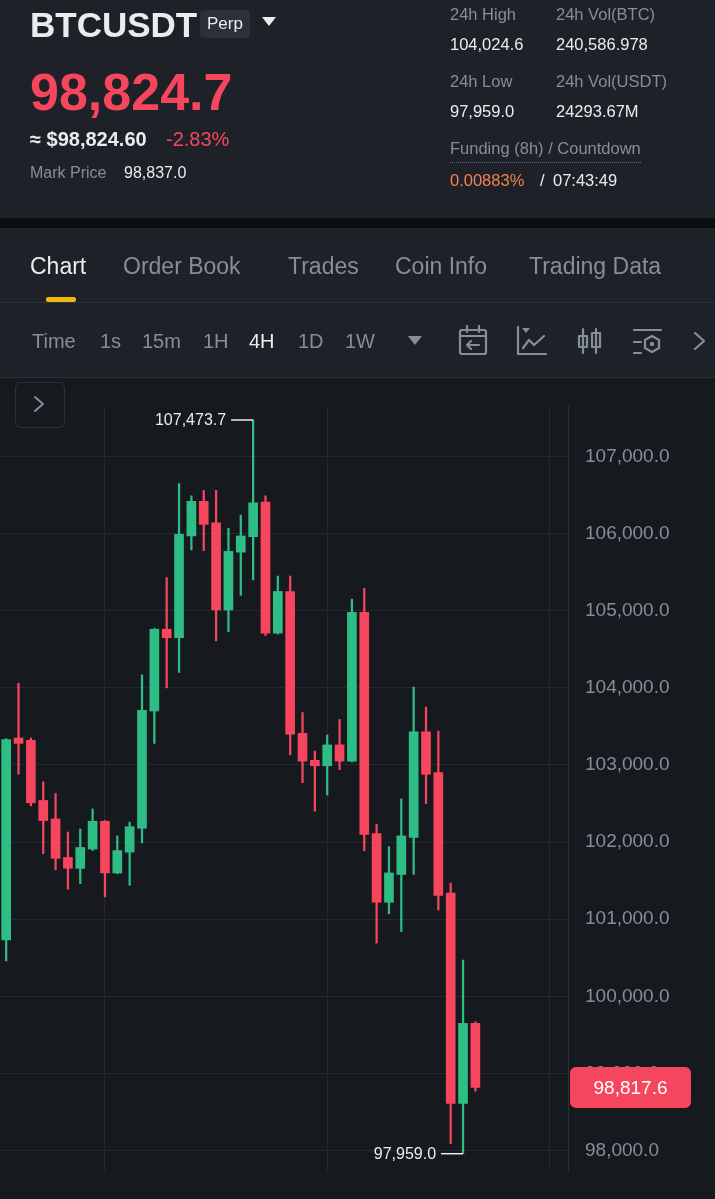  Describe the element at coordinates (627, 841) in the screenshot. I see `y-tick-label: 102,000.0` at that location.